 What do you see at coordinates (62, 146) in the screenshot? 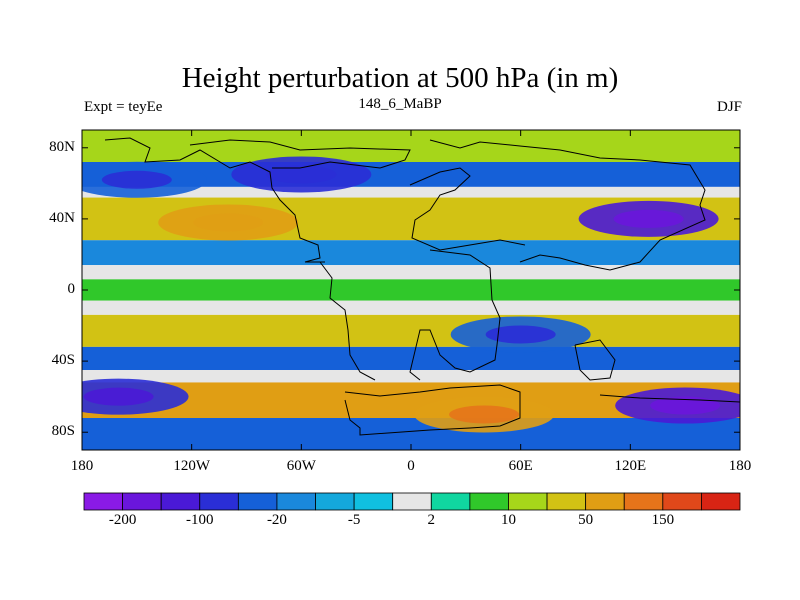
I see `y-tick-label: 80N` at bounding box center [62, 146].